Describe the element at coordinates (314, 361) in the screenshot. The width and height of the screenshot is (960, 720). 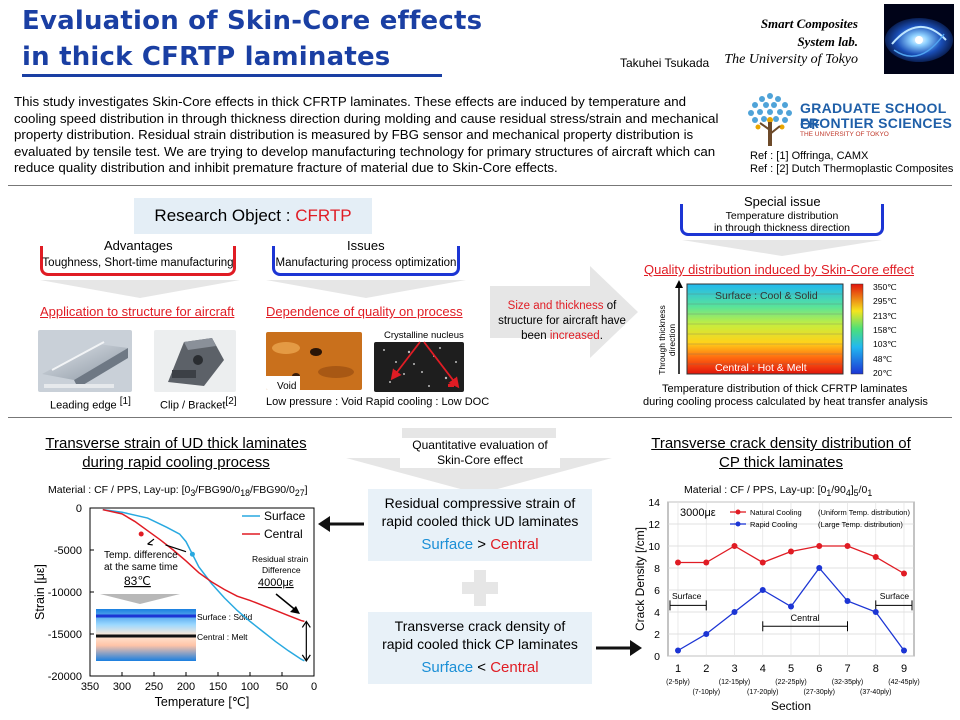
I see `void-micrograph` at that location.